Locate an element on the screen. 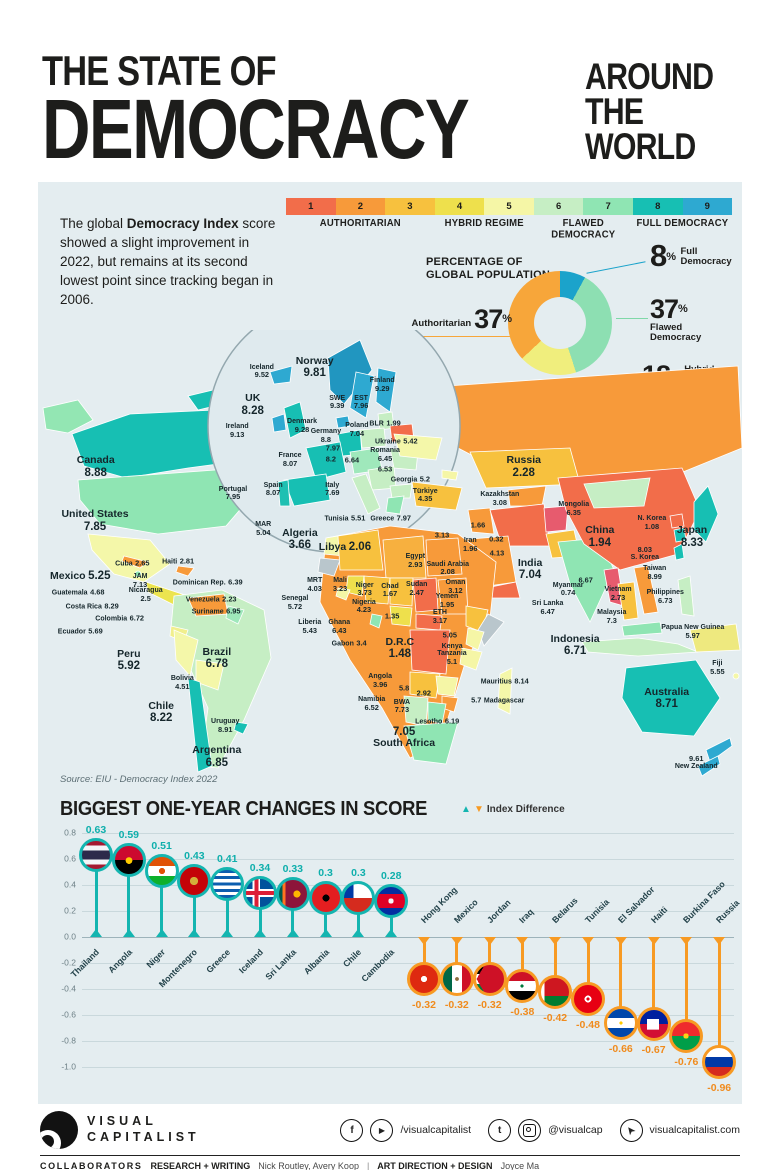  map-label-poland: Poland 7.04 is located at coordinates (357, 430).